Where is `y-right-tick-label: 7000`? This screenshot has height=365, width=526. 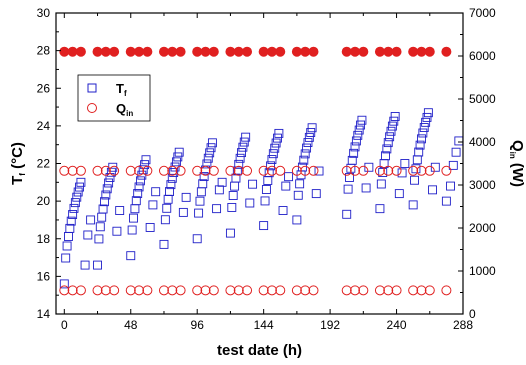
y-right-tick-label: 7000 is located at coordinates (482, 13).